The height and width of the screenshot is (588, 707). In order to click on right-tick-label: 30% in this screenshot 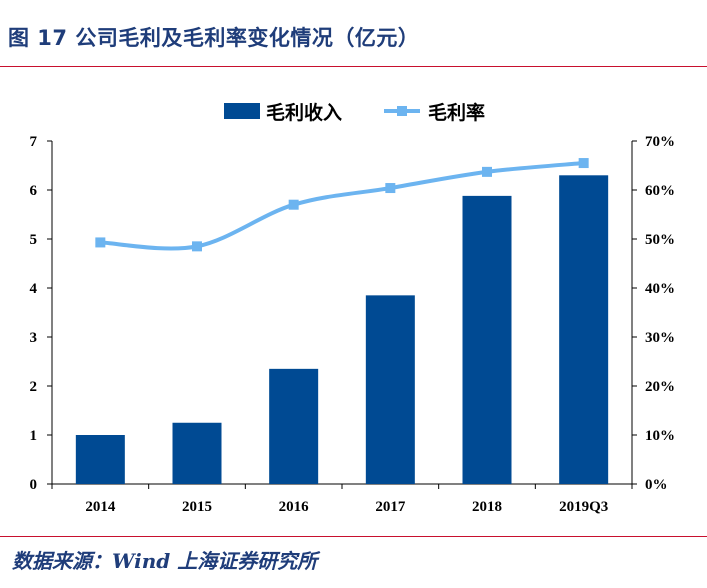, I will do `click(660, 338)`.